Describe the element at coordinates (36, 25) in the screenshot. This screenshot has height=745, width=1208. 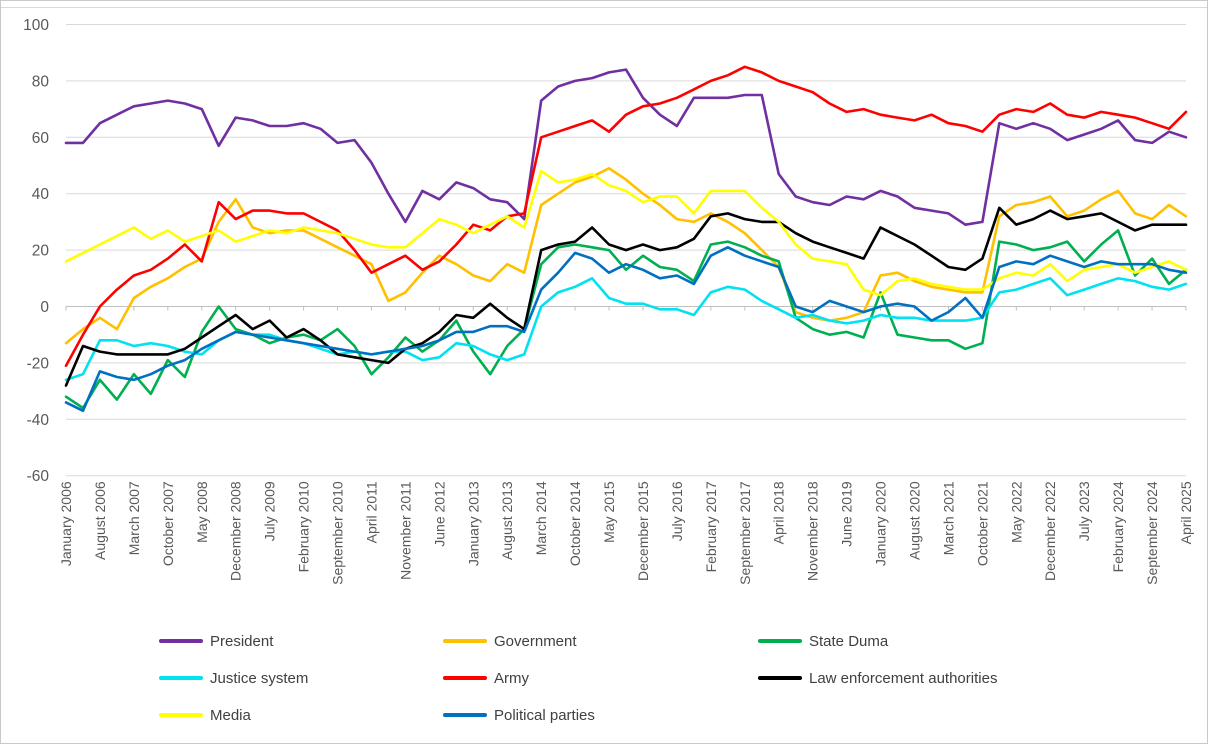
I see `svg-text: 100` at that location.